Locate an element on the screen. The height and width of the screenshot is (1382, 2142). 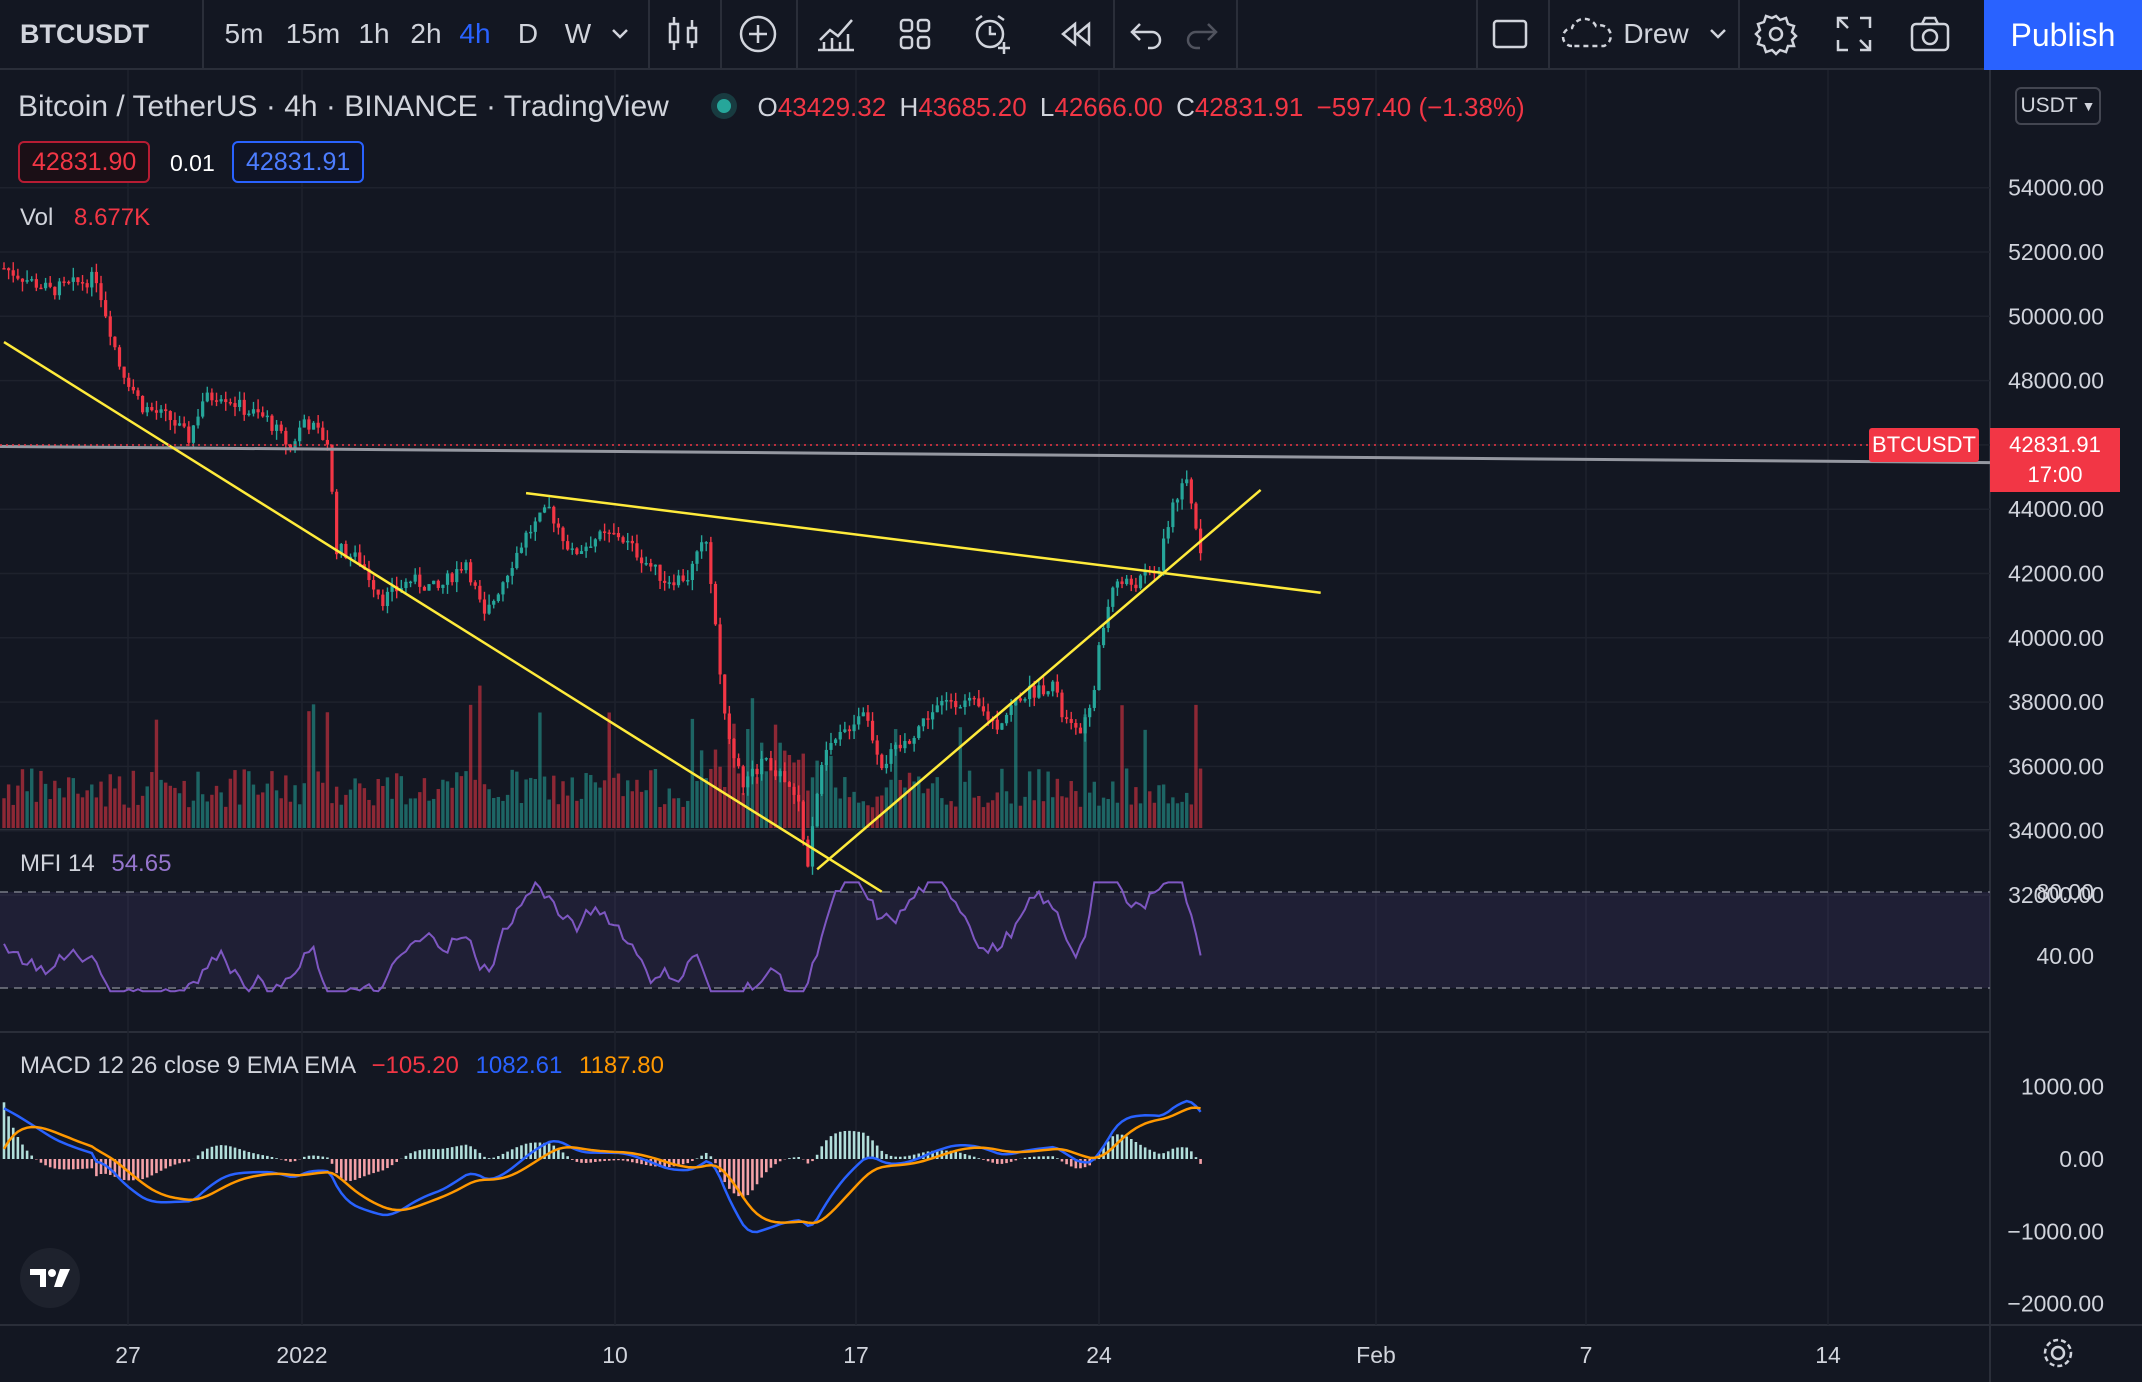
interval-4h: 4h is located at coordinates (475, 33).